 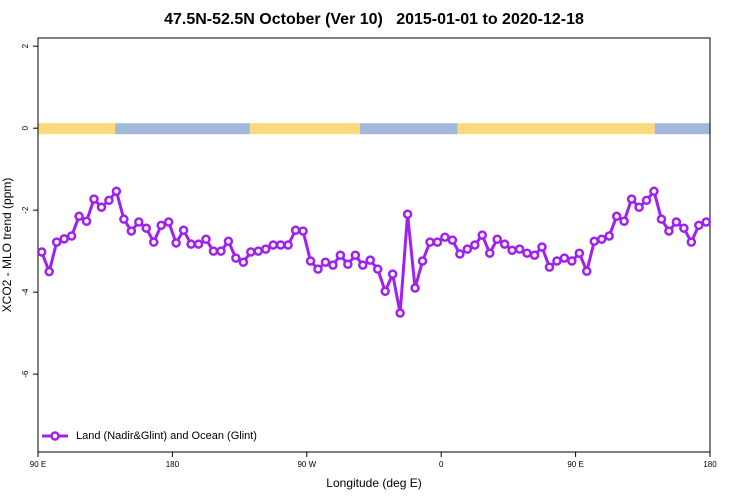 What do you see at coordinates (25, 374) in the screenshot?
I see `y-tick-label: -6` at bounding box center [25, 374].